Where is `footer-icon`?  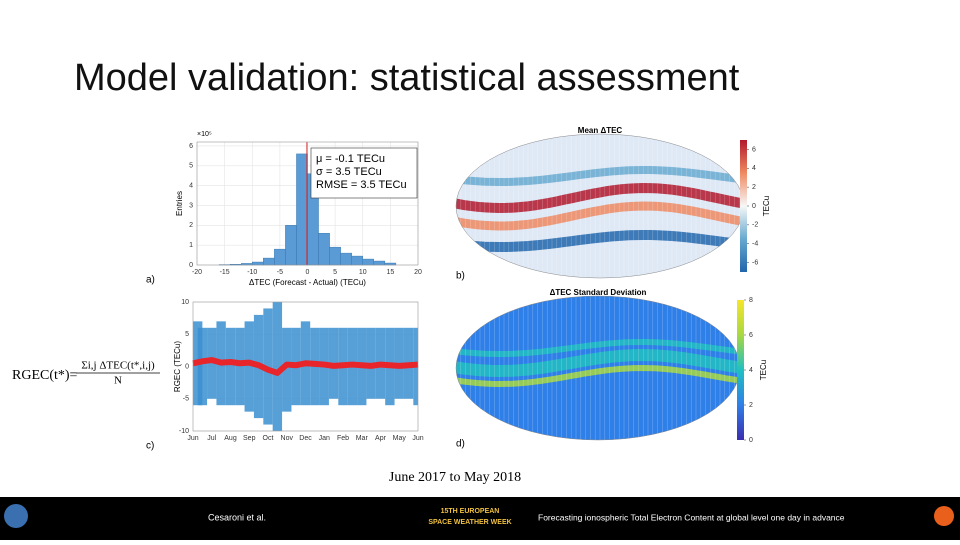
footer-icon is located at coordinates (944, 516).